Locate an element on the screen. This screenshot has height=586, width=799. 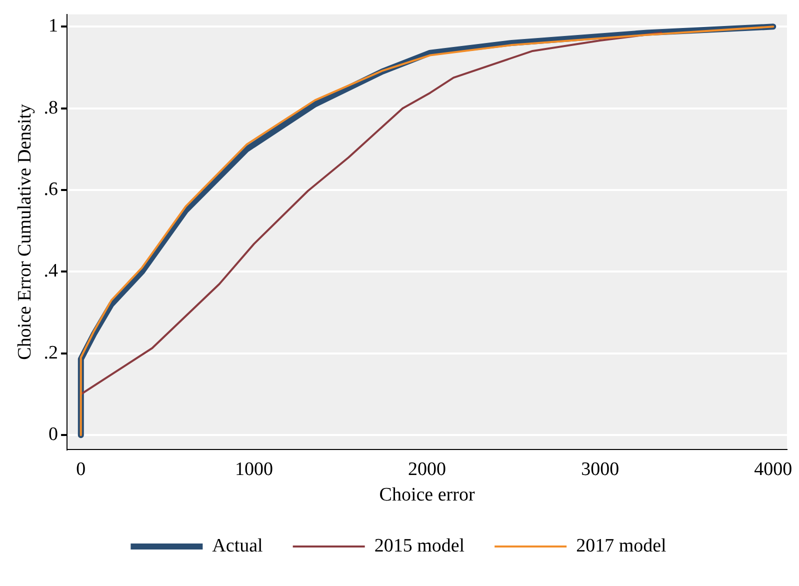
y-tick-label: 1 is located at coordinates (53, 26).